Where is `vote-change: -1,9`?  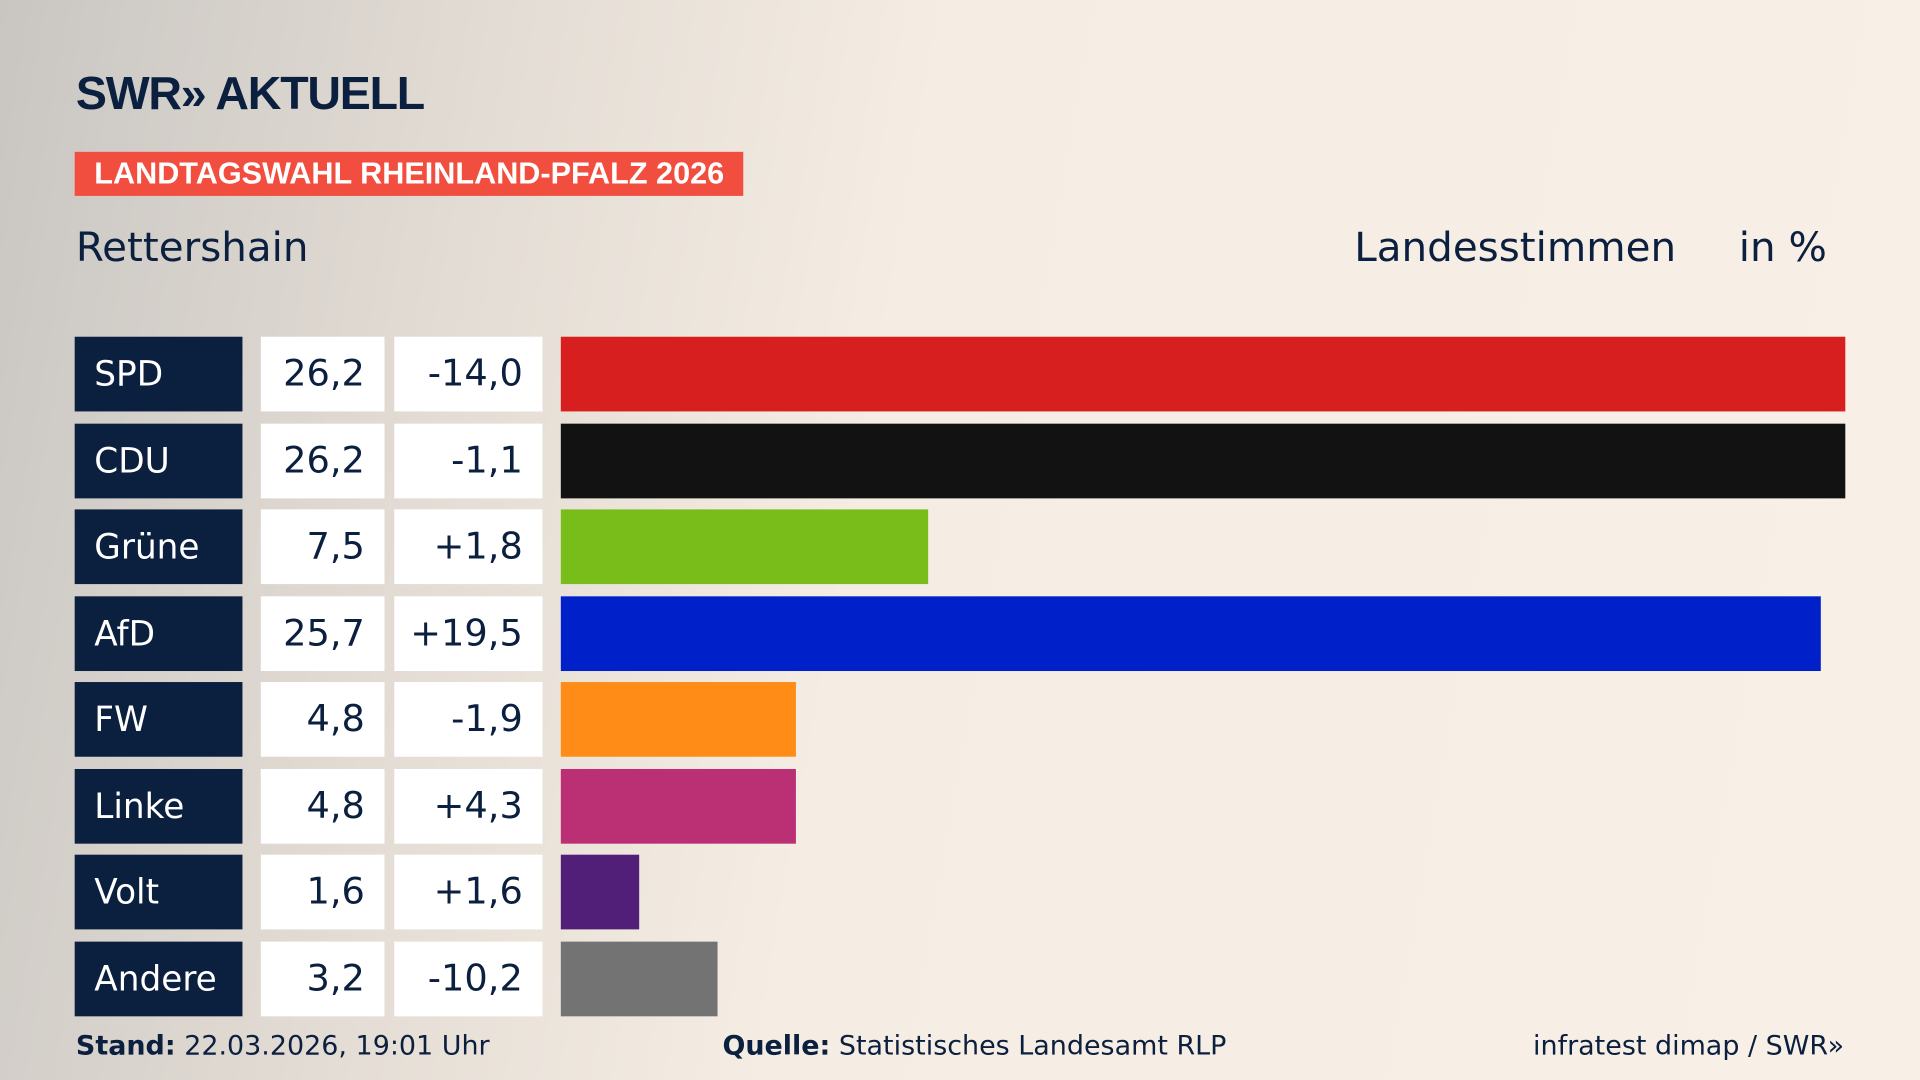 vote-change: -1,9 is located at coordinates (468, 719).